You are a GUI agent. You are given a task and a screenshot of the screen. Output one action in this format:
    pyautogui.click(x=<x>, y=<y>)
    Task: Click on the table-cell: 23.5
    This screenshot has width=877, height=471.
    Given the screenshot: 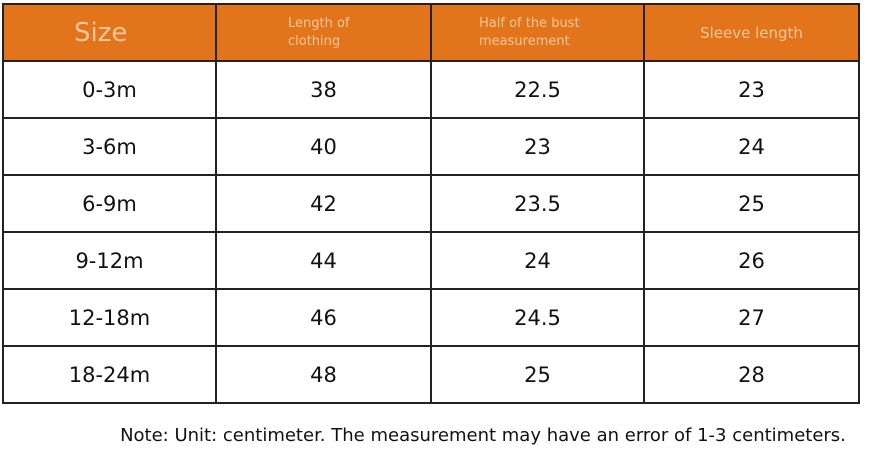 What is the action you would take?
    pyautogui.click(x=537, y=203)
    